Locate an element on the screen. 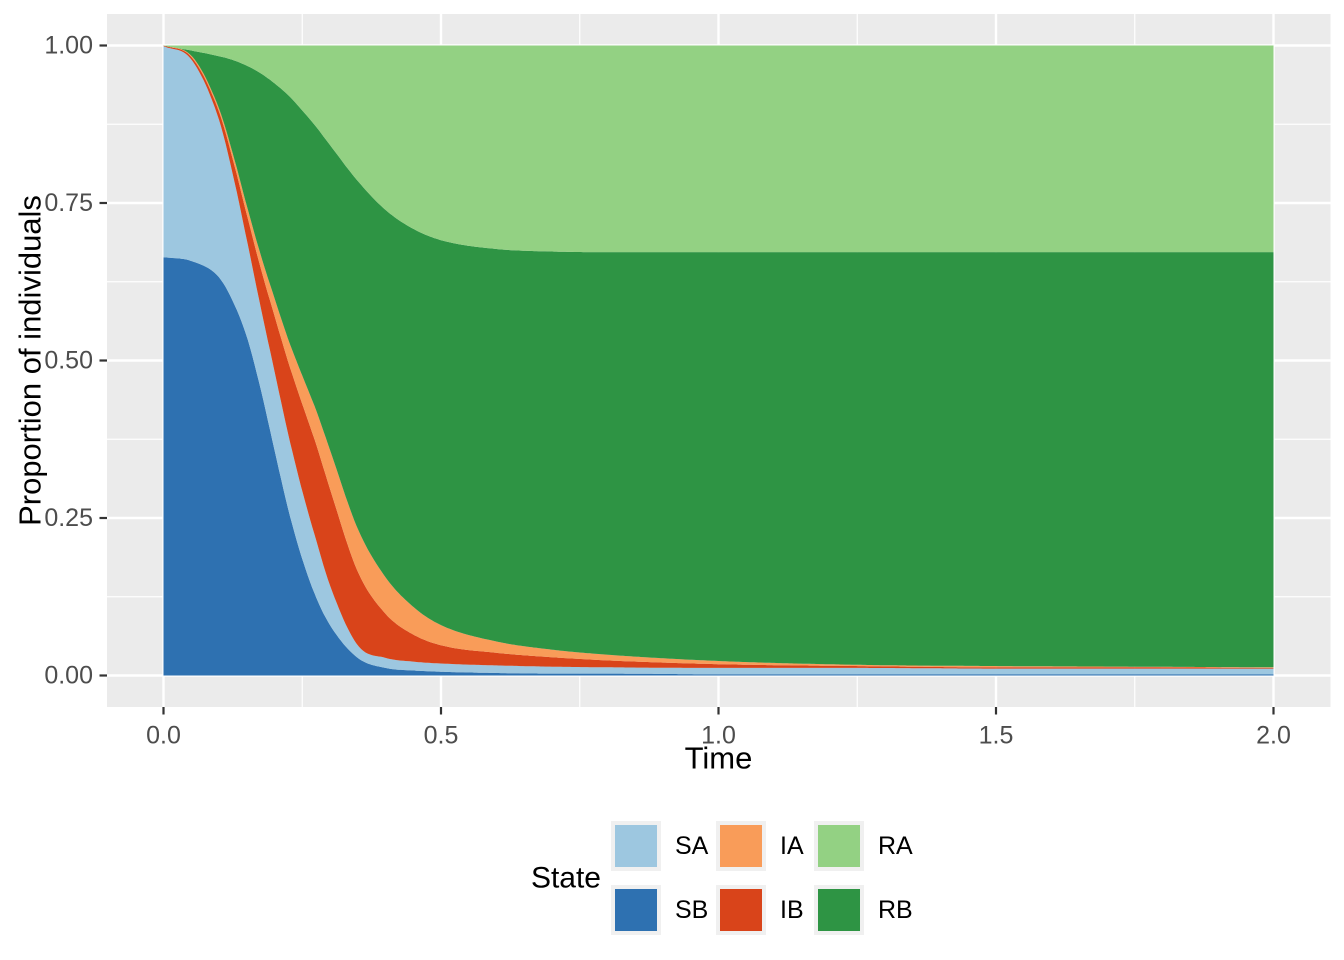 The image size is (1344, 960). y-axis-title: Proportion of individuals is located at coordinates (30, 360).